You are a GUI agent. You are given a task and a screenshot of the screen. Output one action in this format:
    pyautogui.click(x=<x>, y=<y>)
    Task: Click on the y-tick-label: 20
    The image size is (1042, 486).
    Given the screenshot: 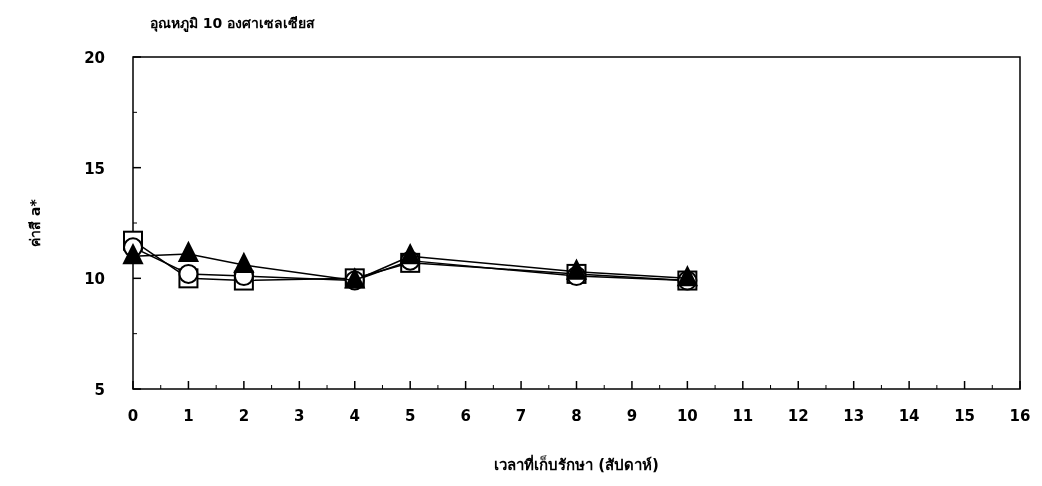 What is the action you would take?
    pyautogui.click(x=94, y=58)
    